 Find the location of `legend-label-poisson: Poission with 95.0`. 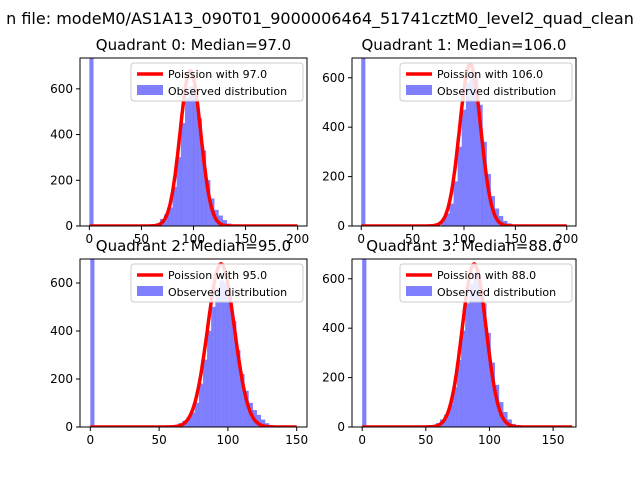

legend-label-poisson: Poission with 95.0 is located at coordinates (217, 275).